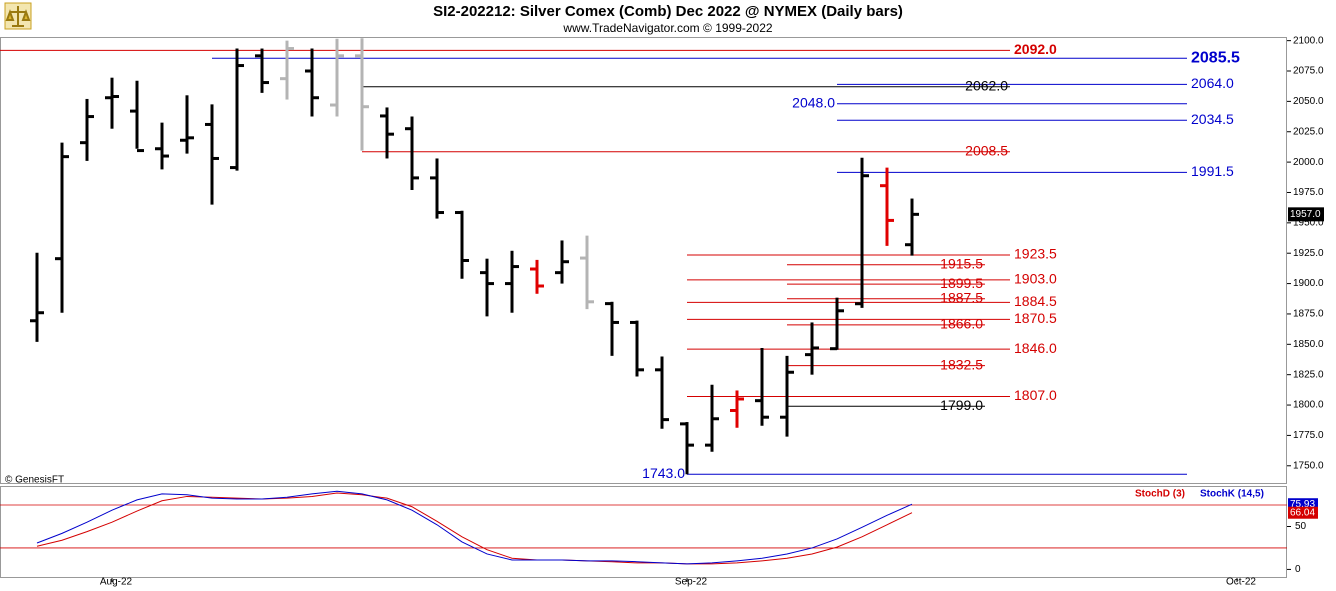 Image resolution: width=1336 pixels, height=591 pixels. What do you see at coordinates (116, 582) in the screenshot?
I see `x-tick-label: Aug-22` at bounding box center [116, 582].